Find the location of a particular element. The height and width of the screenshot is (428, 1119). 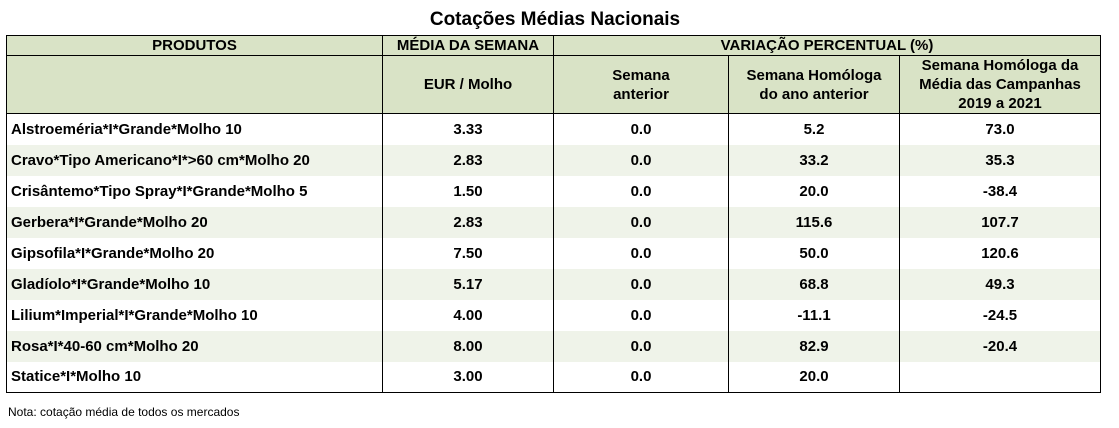

homolog-campaigns-value: -24.5 is located at coordinates (1000, 315).